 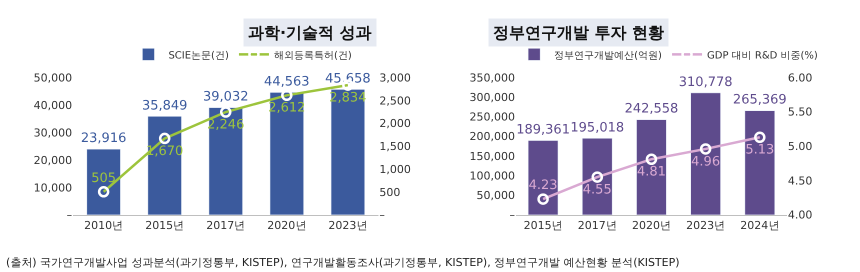 What do you see at coordinates (492, 97) in the screenshot?
I see `y-tick-label: 300,000` at bounding box center [492, 97].